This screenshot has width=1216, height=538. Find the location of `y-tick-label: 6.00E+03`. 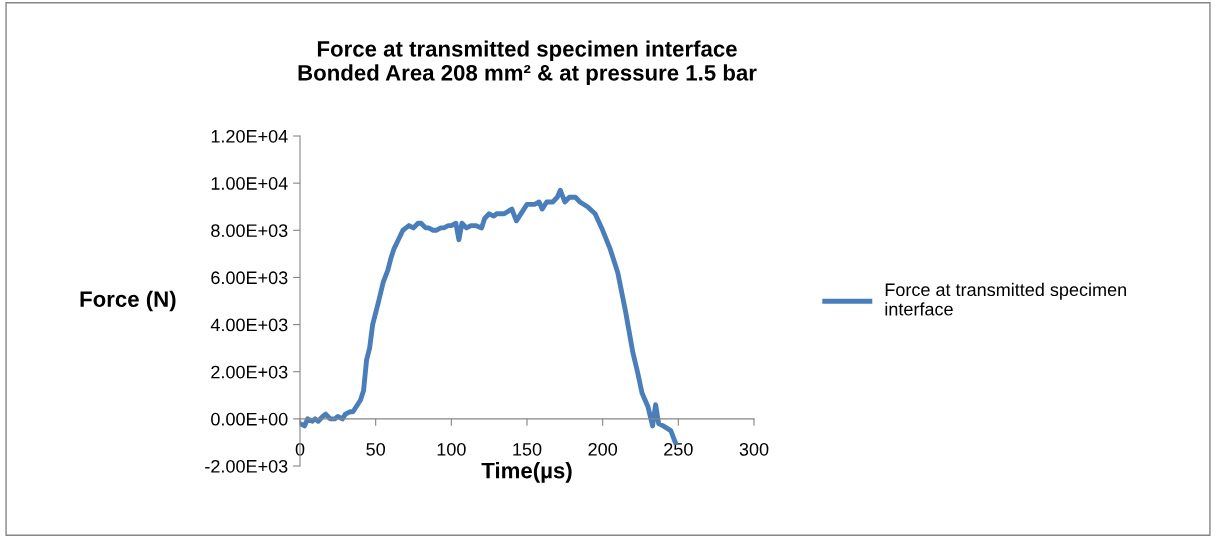

y-tick-label: 6.00E+03 is located at coordinates (249, 278).